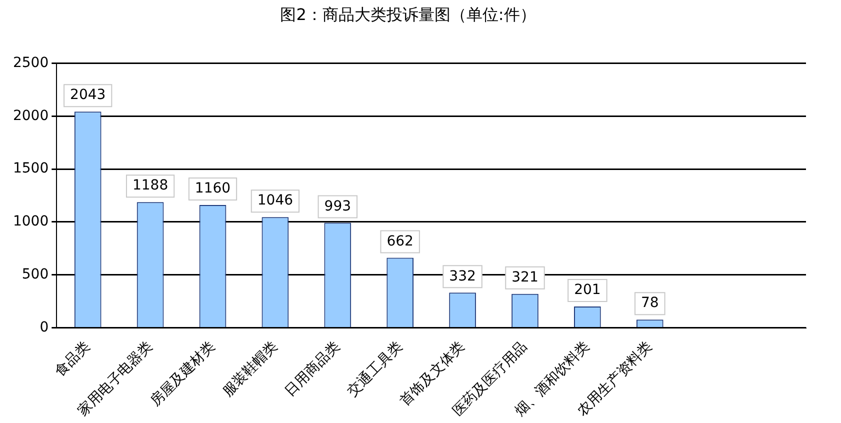 The image size is (841, 423). What do you see at coordinates (212, 188) in the screenshot?
I see `data-label: 1160` at bounding box center [212, 188].